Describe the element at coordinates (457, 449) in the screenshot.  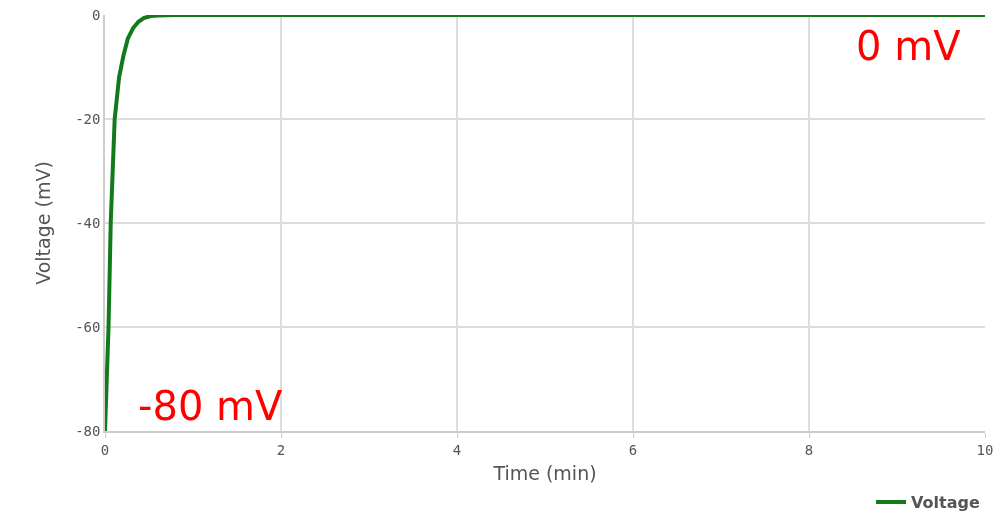
I see `x-tick-label: 4` at that location.